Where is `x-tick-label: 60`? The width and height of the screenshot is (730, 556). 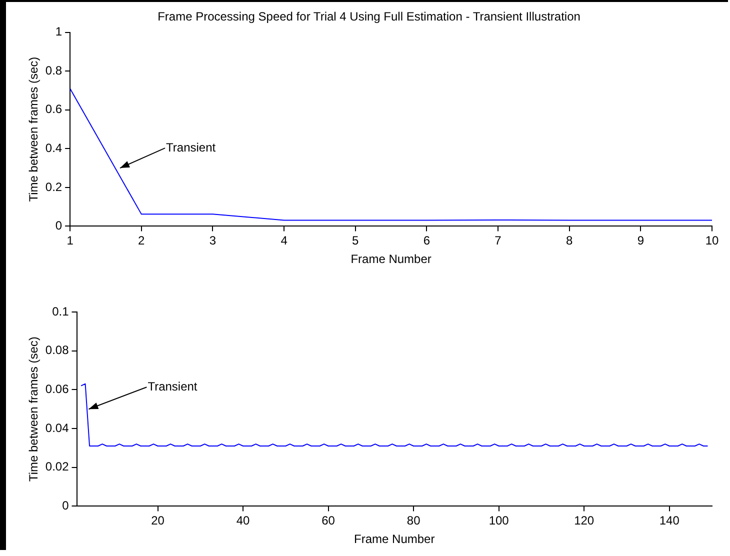 x-tick-label: 60 is located at coordinates (329, 521).